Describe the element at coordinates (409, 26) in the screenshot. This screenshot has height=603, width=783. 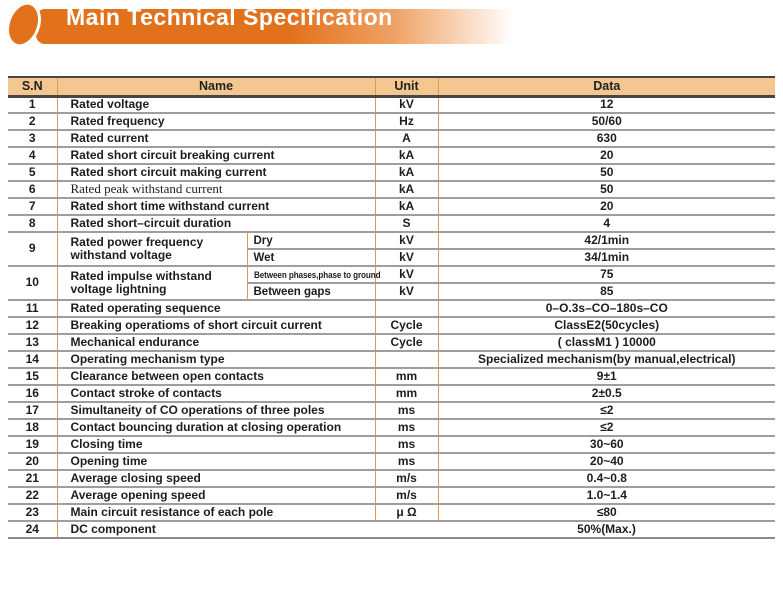
I see `banner-bar` at that location.